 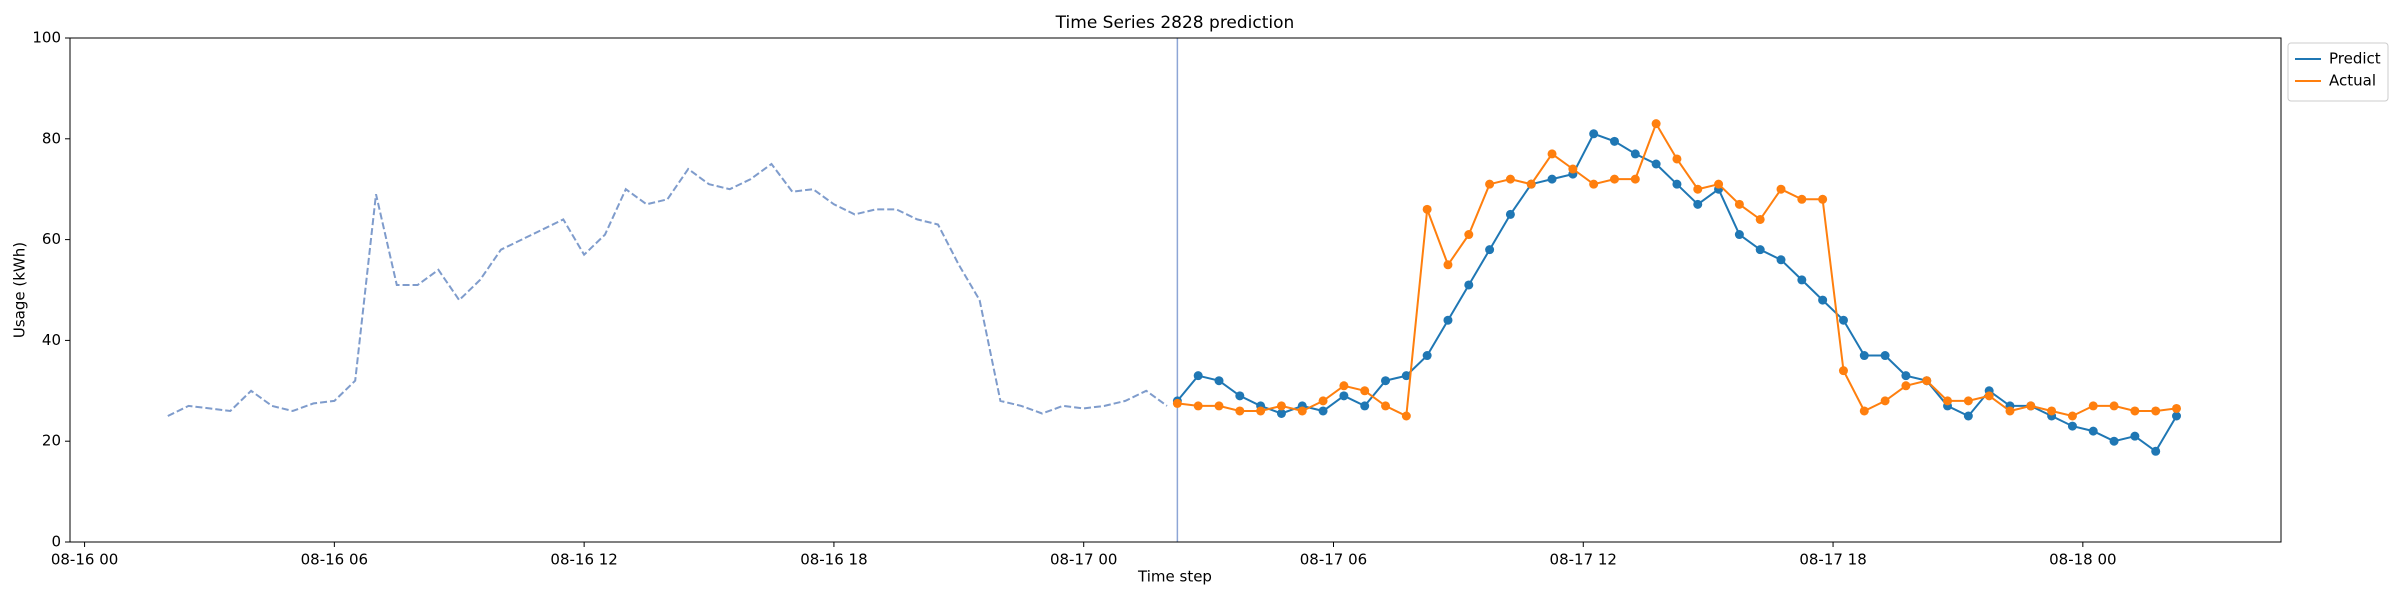 I want to click on x-tick-label: 08-16 18, so click(x=833, y=560).